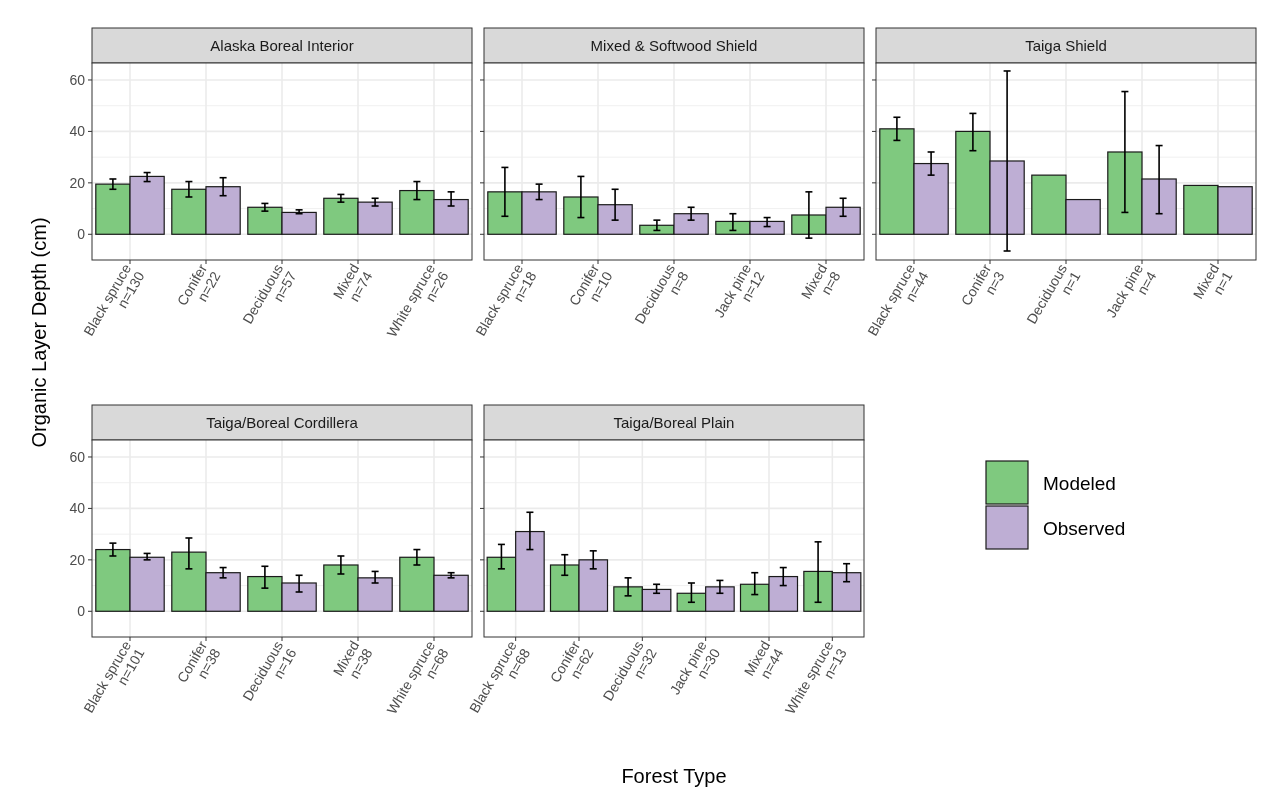 This screenshot has height=799, width=1266. What do you see at coordinates (1079, 483) in the screenshot?
I see `legend-label: Modeled` at bounding box center [1079, 483].